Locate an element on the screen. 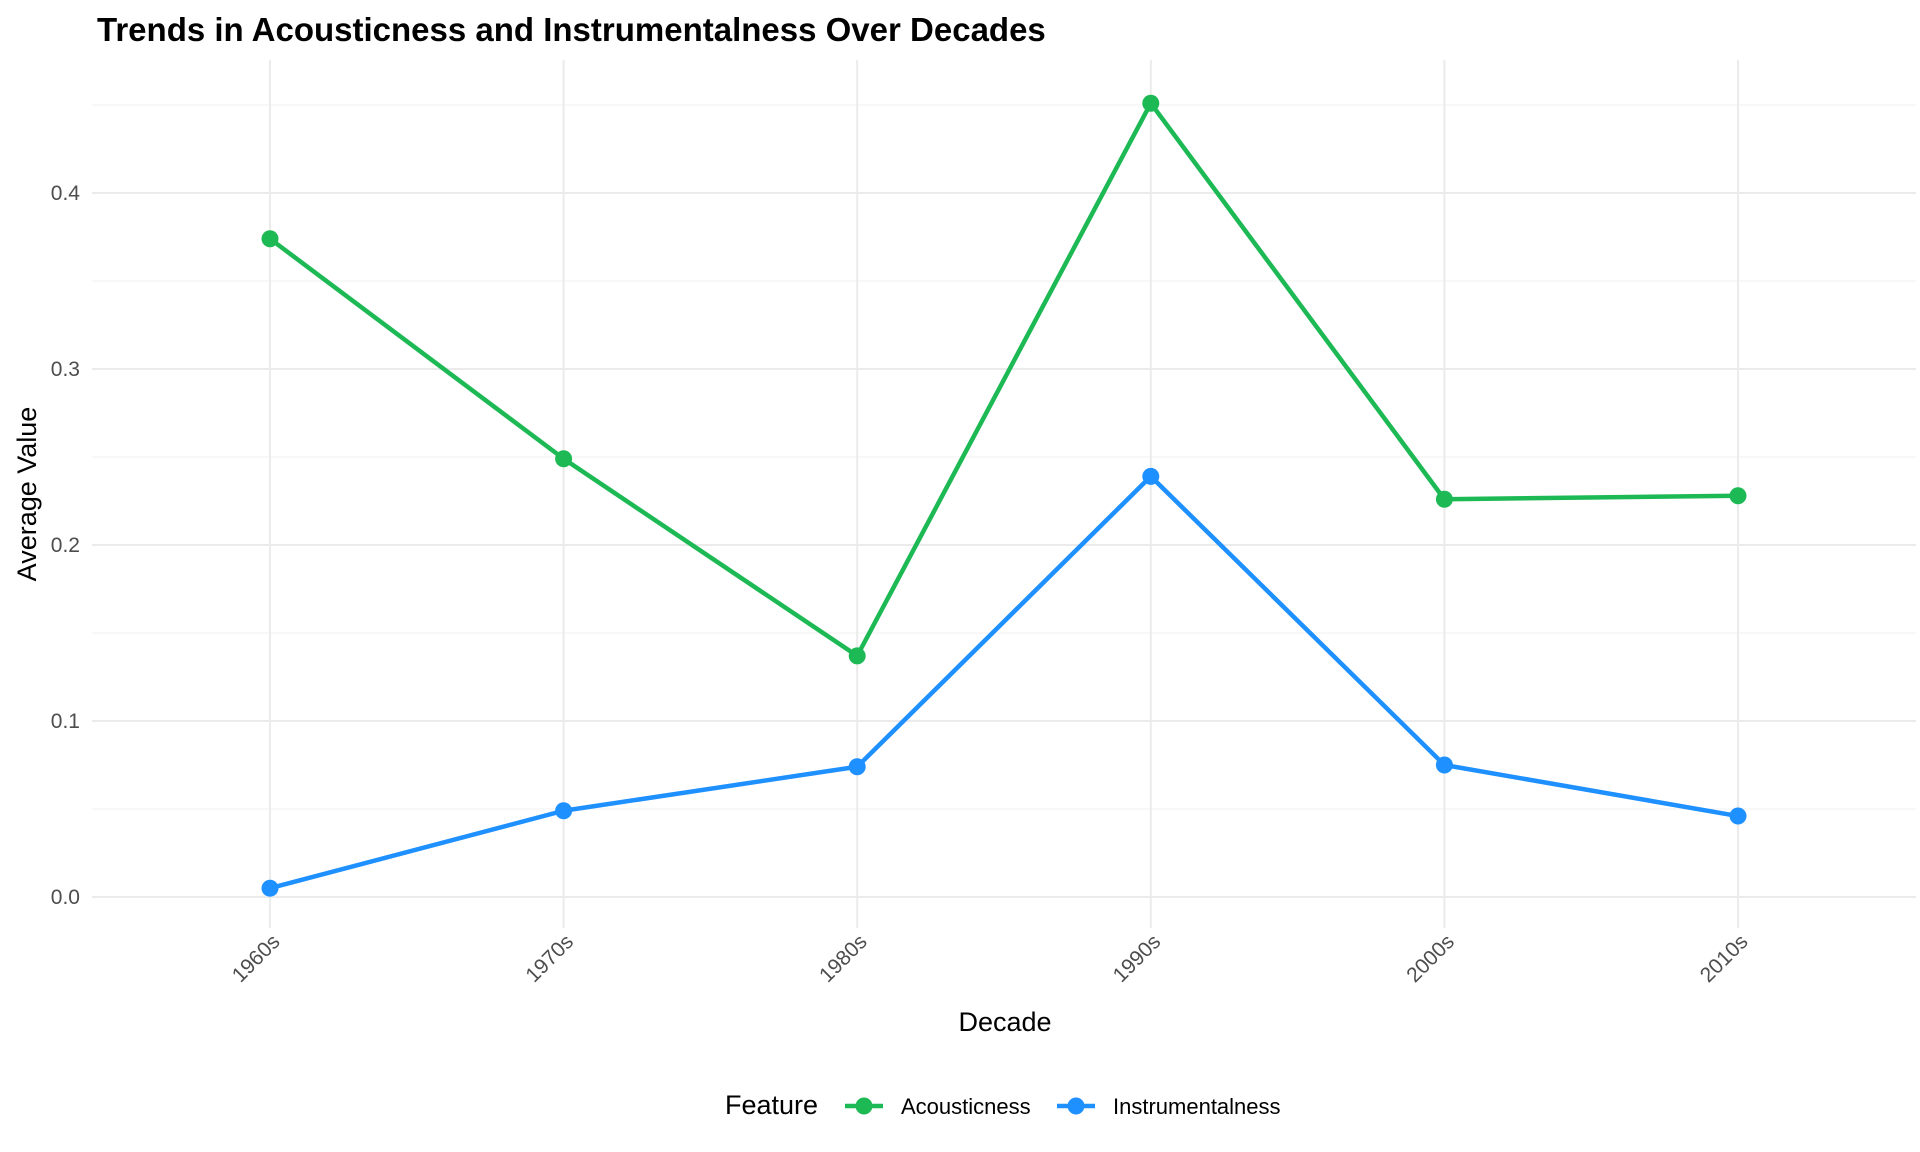  y-tick-label: 0.2 is located at coordinates (65, 545).